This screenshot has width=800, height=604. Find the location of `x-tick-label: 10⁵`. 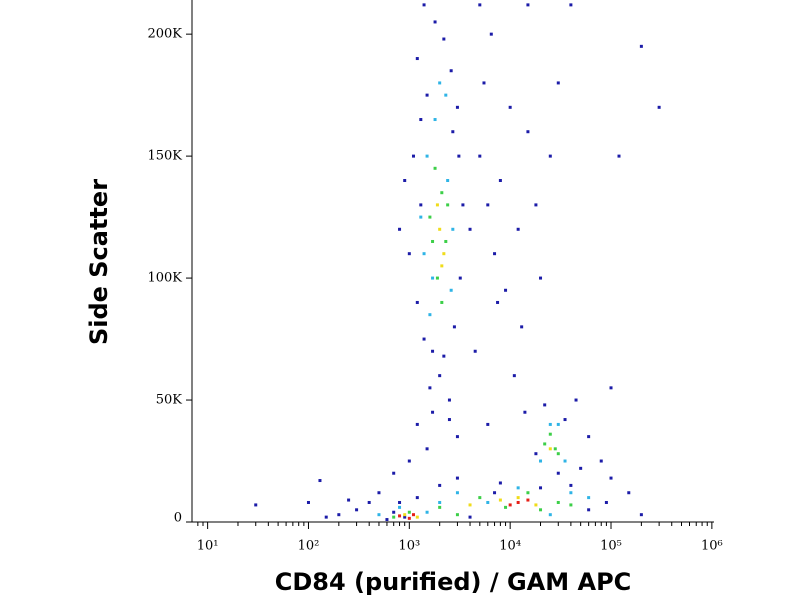

x-tick-label: 10⁵ is located at coordinates (611, 546).